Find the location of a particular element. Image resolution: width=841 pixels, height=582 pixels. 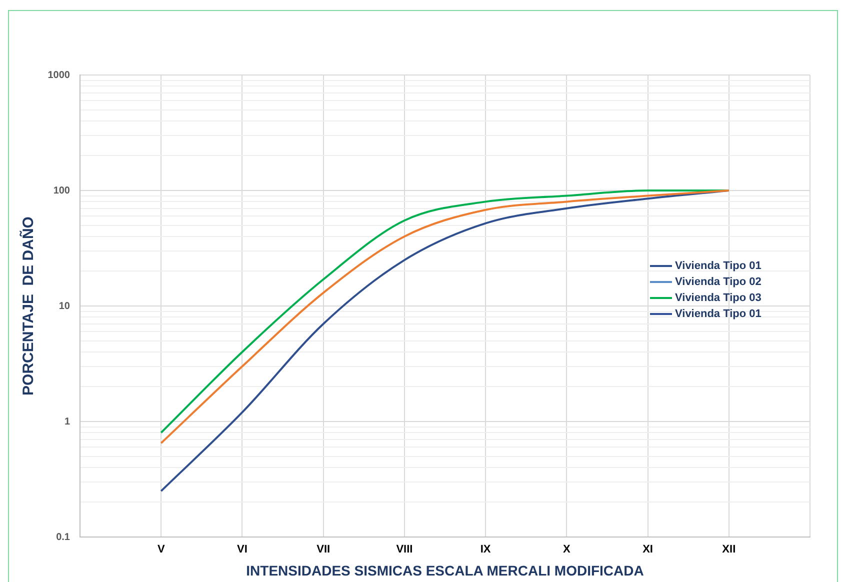

y-tick-label: 1 is located at coordinates (67, 422).